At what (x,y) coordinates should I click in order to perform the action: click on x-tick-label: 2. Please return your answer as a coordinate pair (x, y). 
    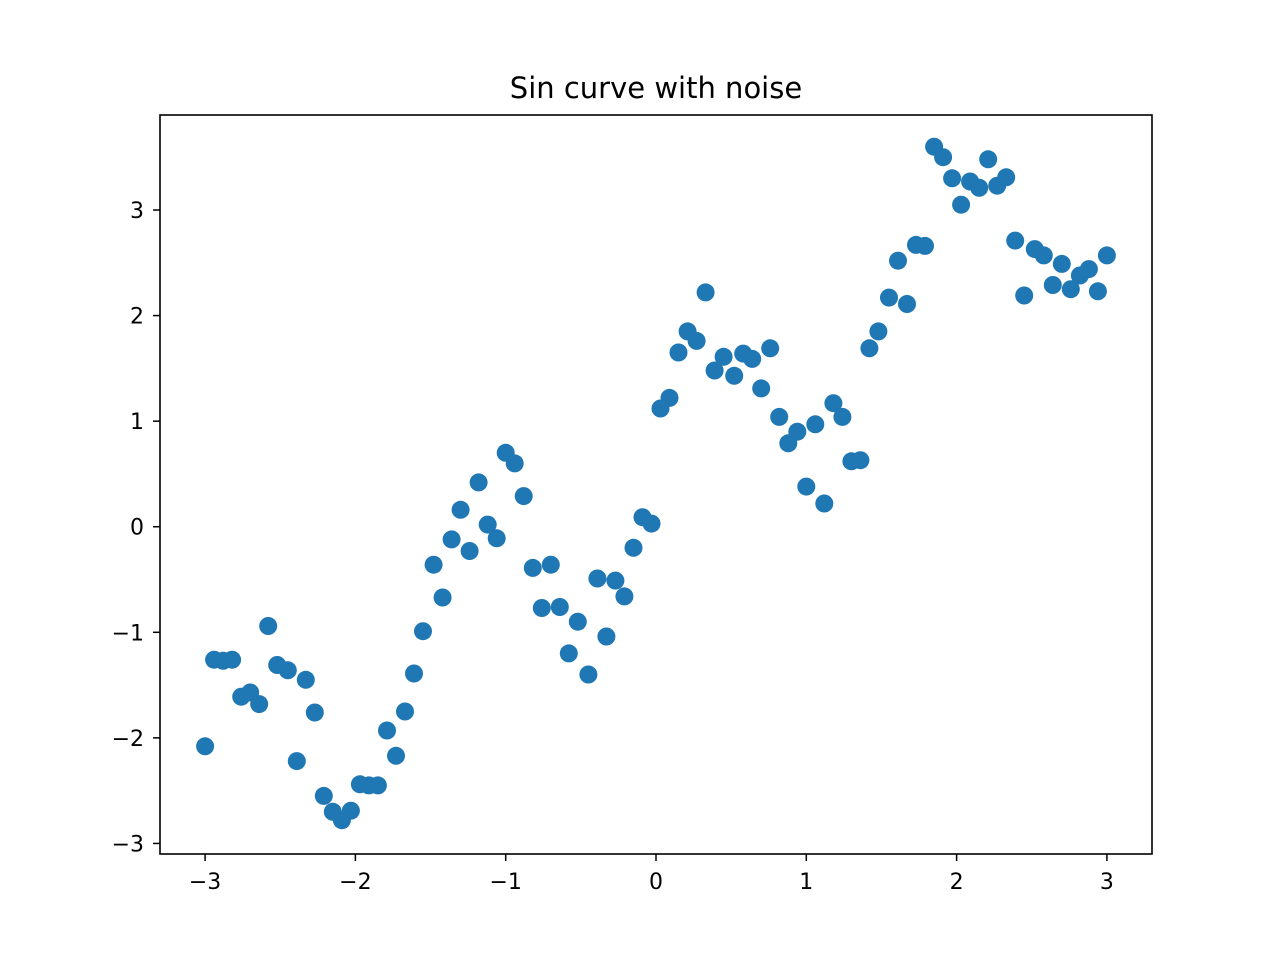
    Looking at the image, I should click on (957, 882).